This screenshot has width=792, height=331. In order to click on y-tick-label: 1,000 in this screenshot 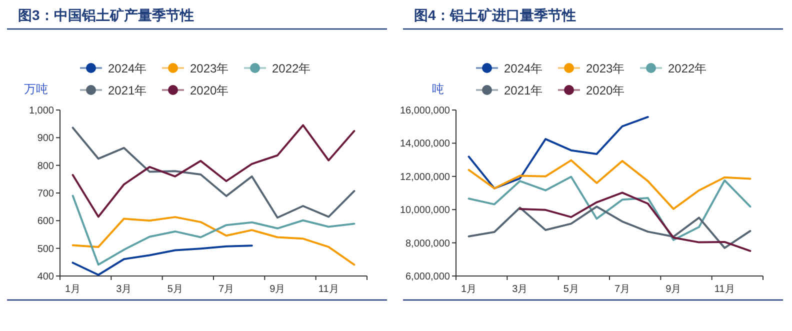, I will do `click(41, 111)`.